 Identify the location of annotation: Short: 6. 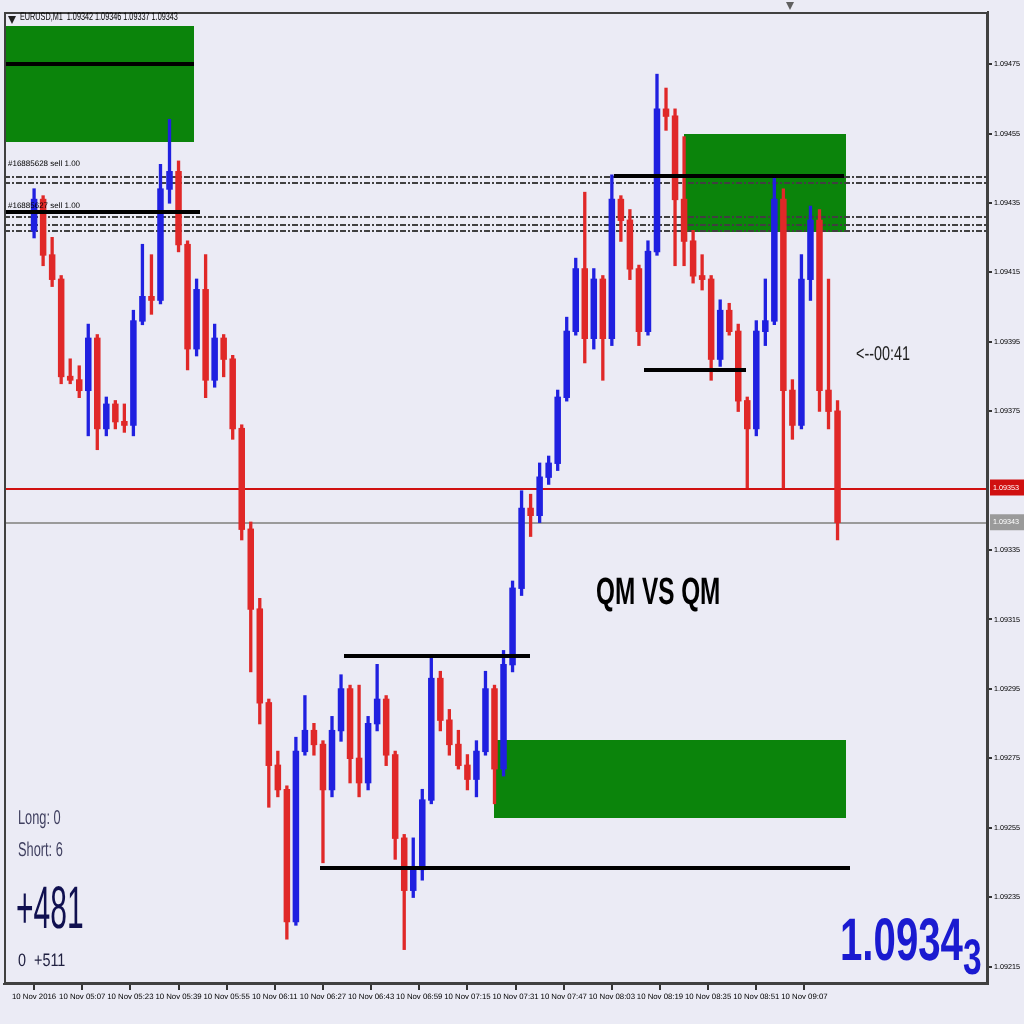
(40, 851).